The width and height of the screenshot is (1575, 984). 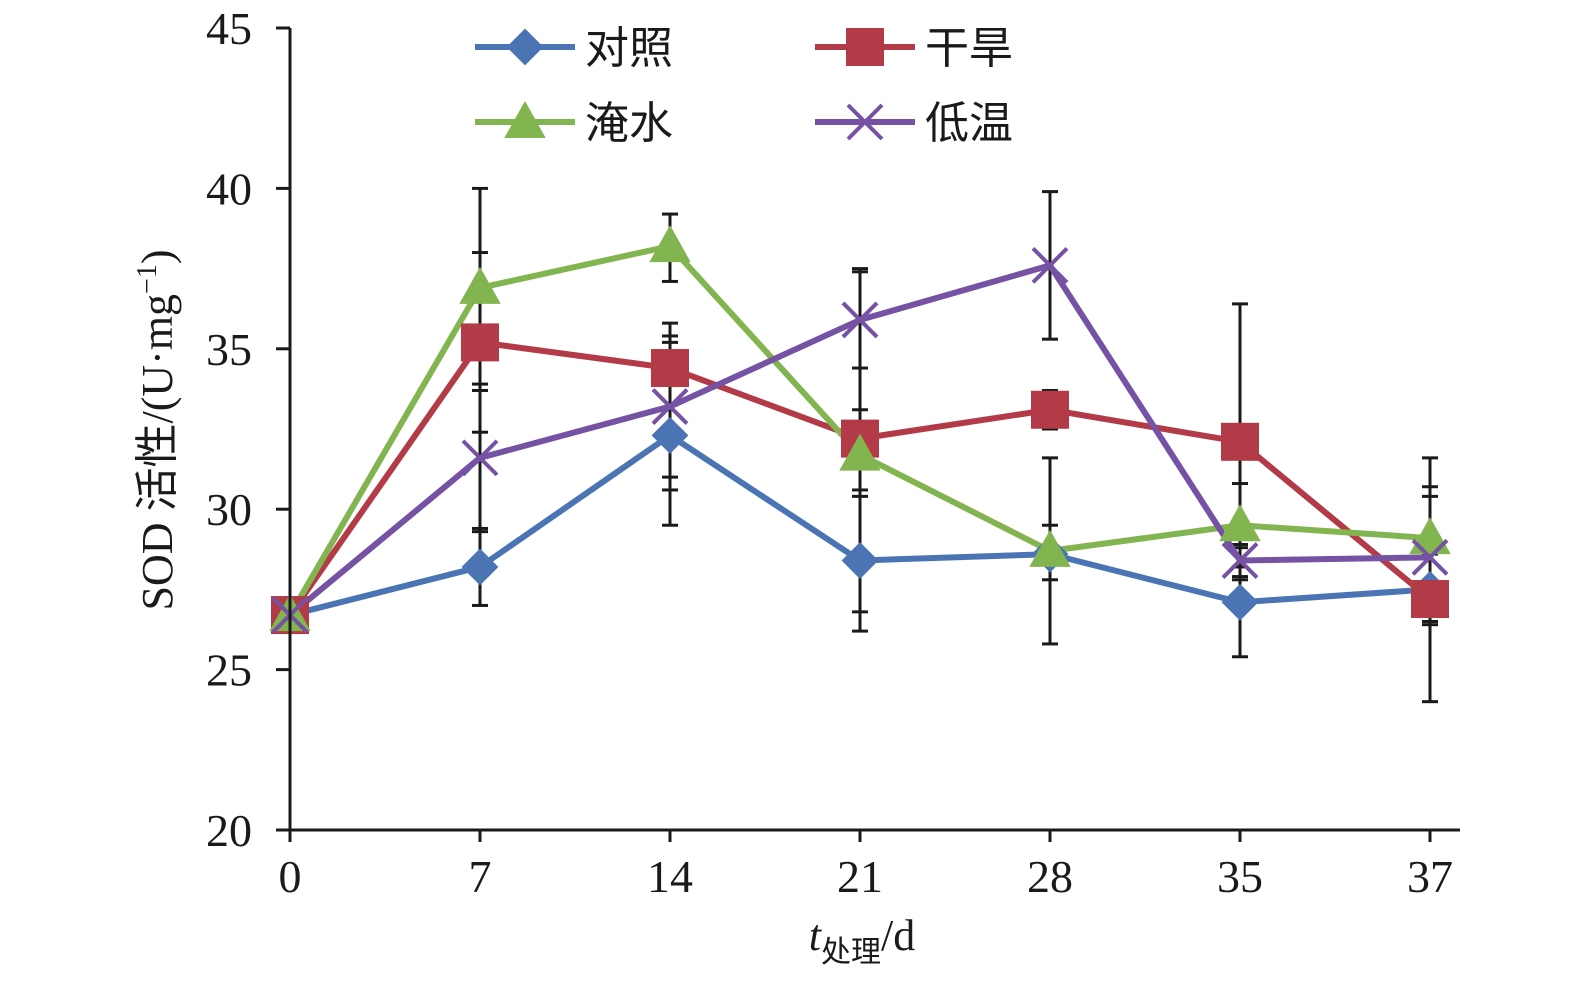 What do you see at coordinates (1240, 876) in the screenshot?
I see `x-tick-label: 35` at bounding box center [1240, 876].